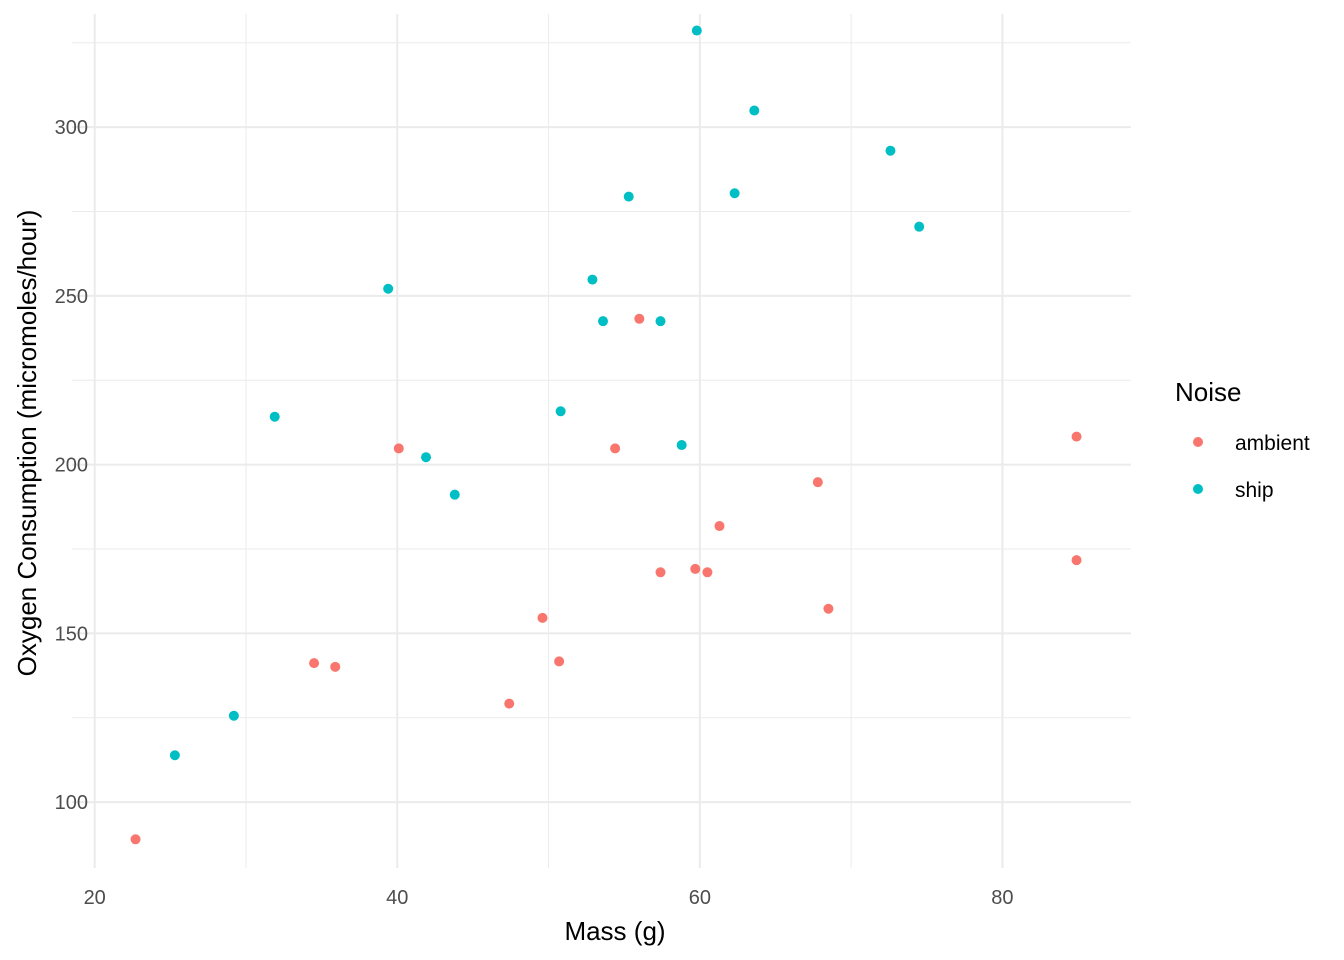  What do you see at coordinates (1208, 392) in the screenshot?
I see `legend-title: Noise` at bounding box center [1208, 392].